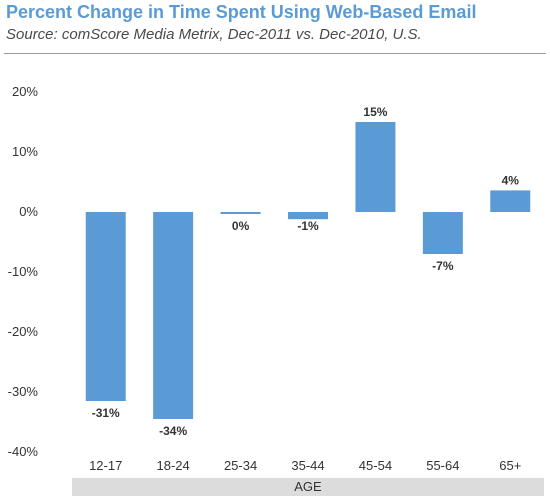 This screenshot has width=550, height=501. I want to click on data-label: 0%, so click(241, 226).